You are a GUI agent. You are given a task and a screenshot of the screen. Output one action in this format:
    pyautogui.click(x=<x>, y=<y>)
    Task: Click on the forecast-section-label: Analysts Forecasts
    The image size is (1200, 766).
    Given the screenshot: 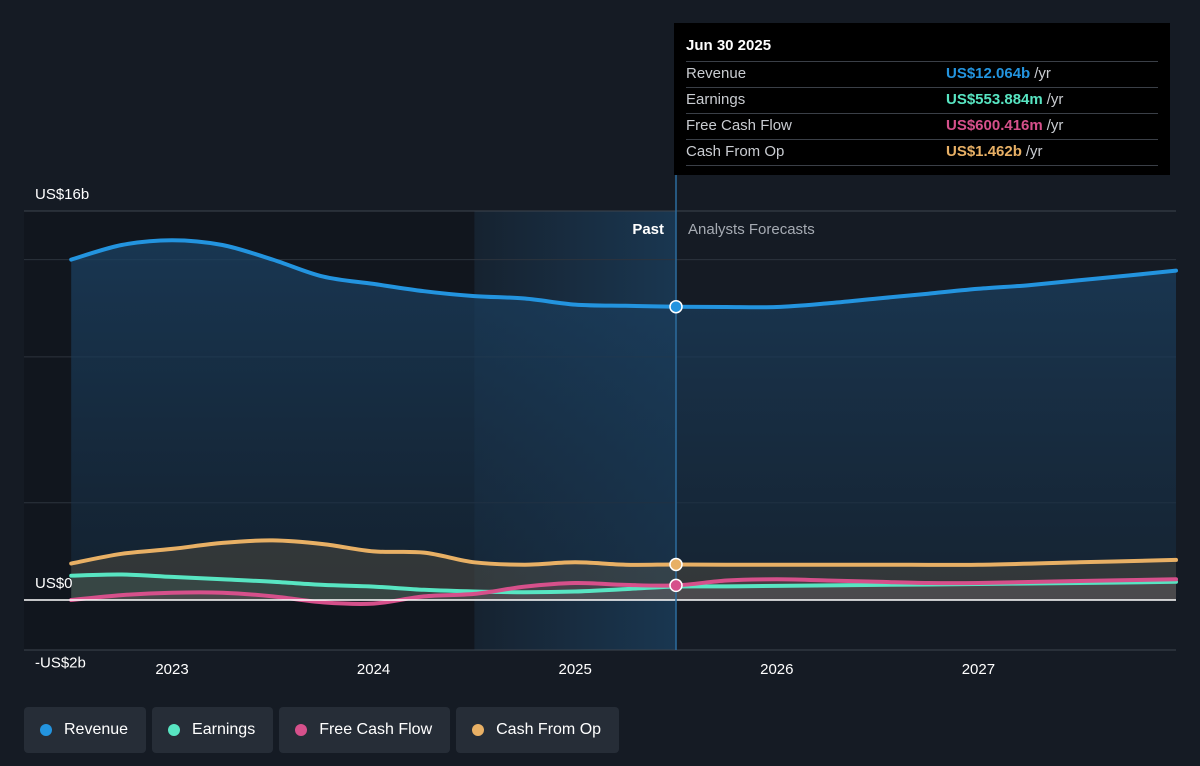 What is the action you would take?
    pyautogui.click(x=751, y=229)
    